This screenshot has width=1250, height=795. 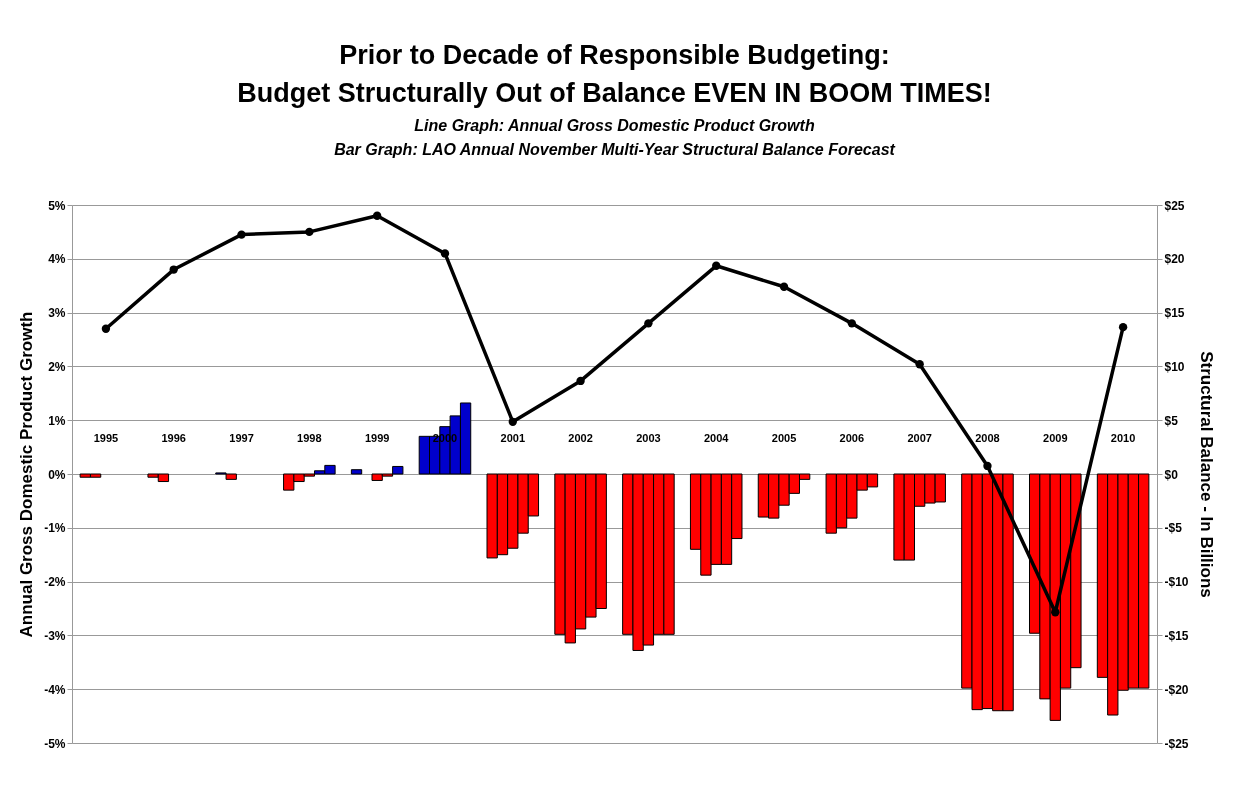 I want to click on x-tick-label: 2001, so click(x=513, y=438).